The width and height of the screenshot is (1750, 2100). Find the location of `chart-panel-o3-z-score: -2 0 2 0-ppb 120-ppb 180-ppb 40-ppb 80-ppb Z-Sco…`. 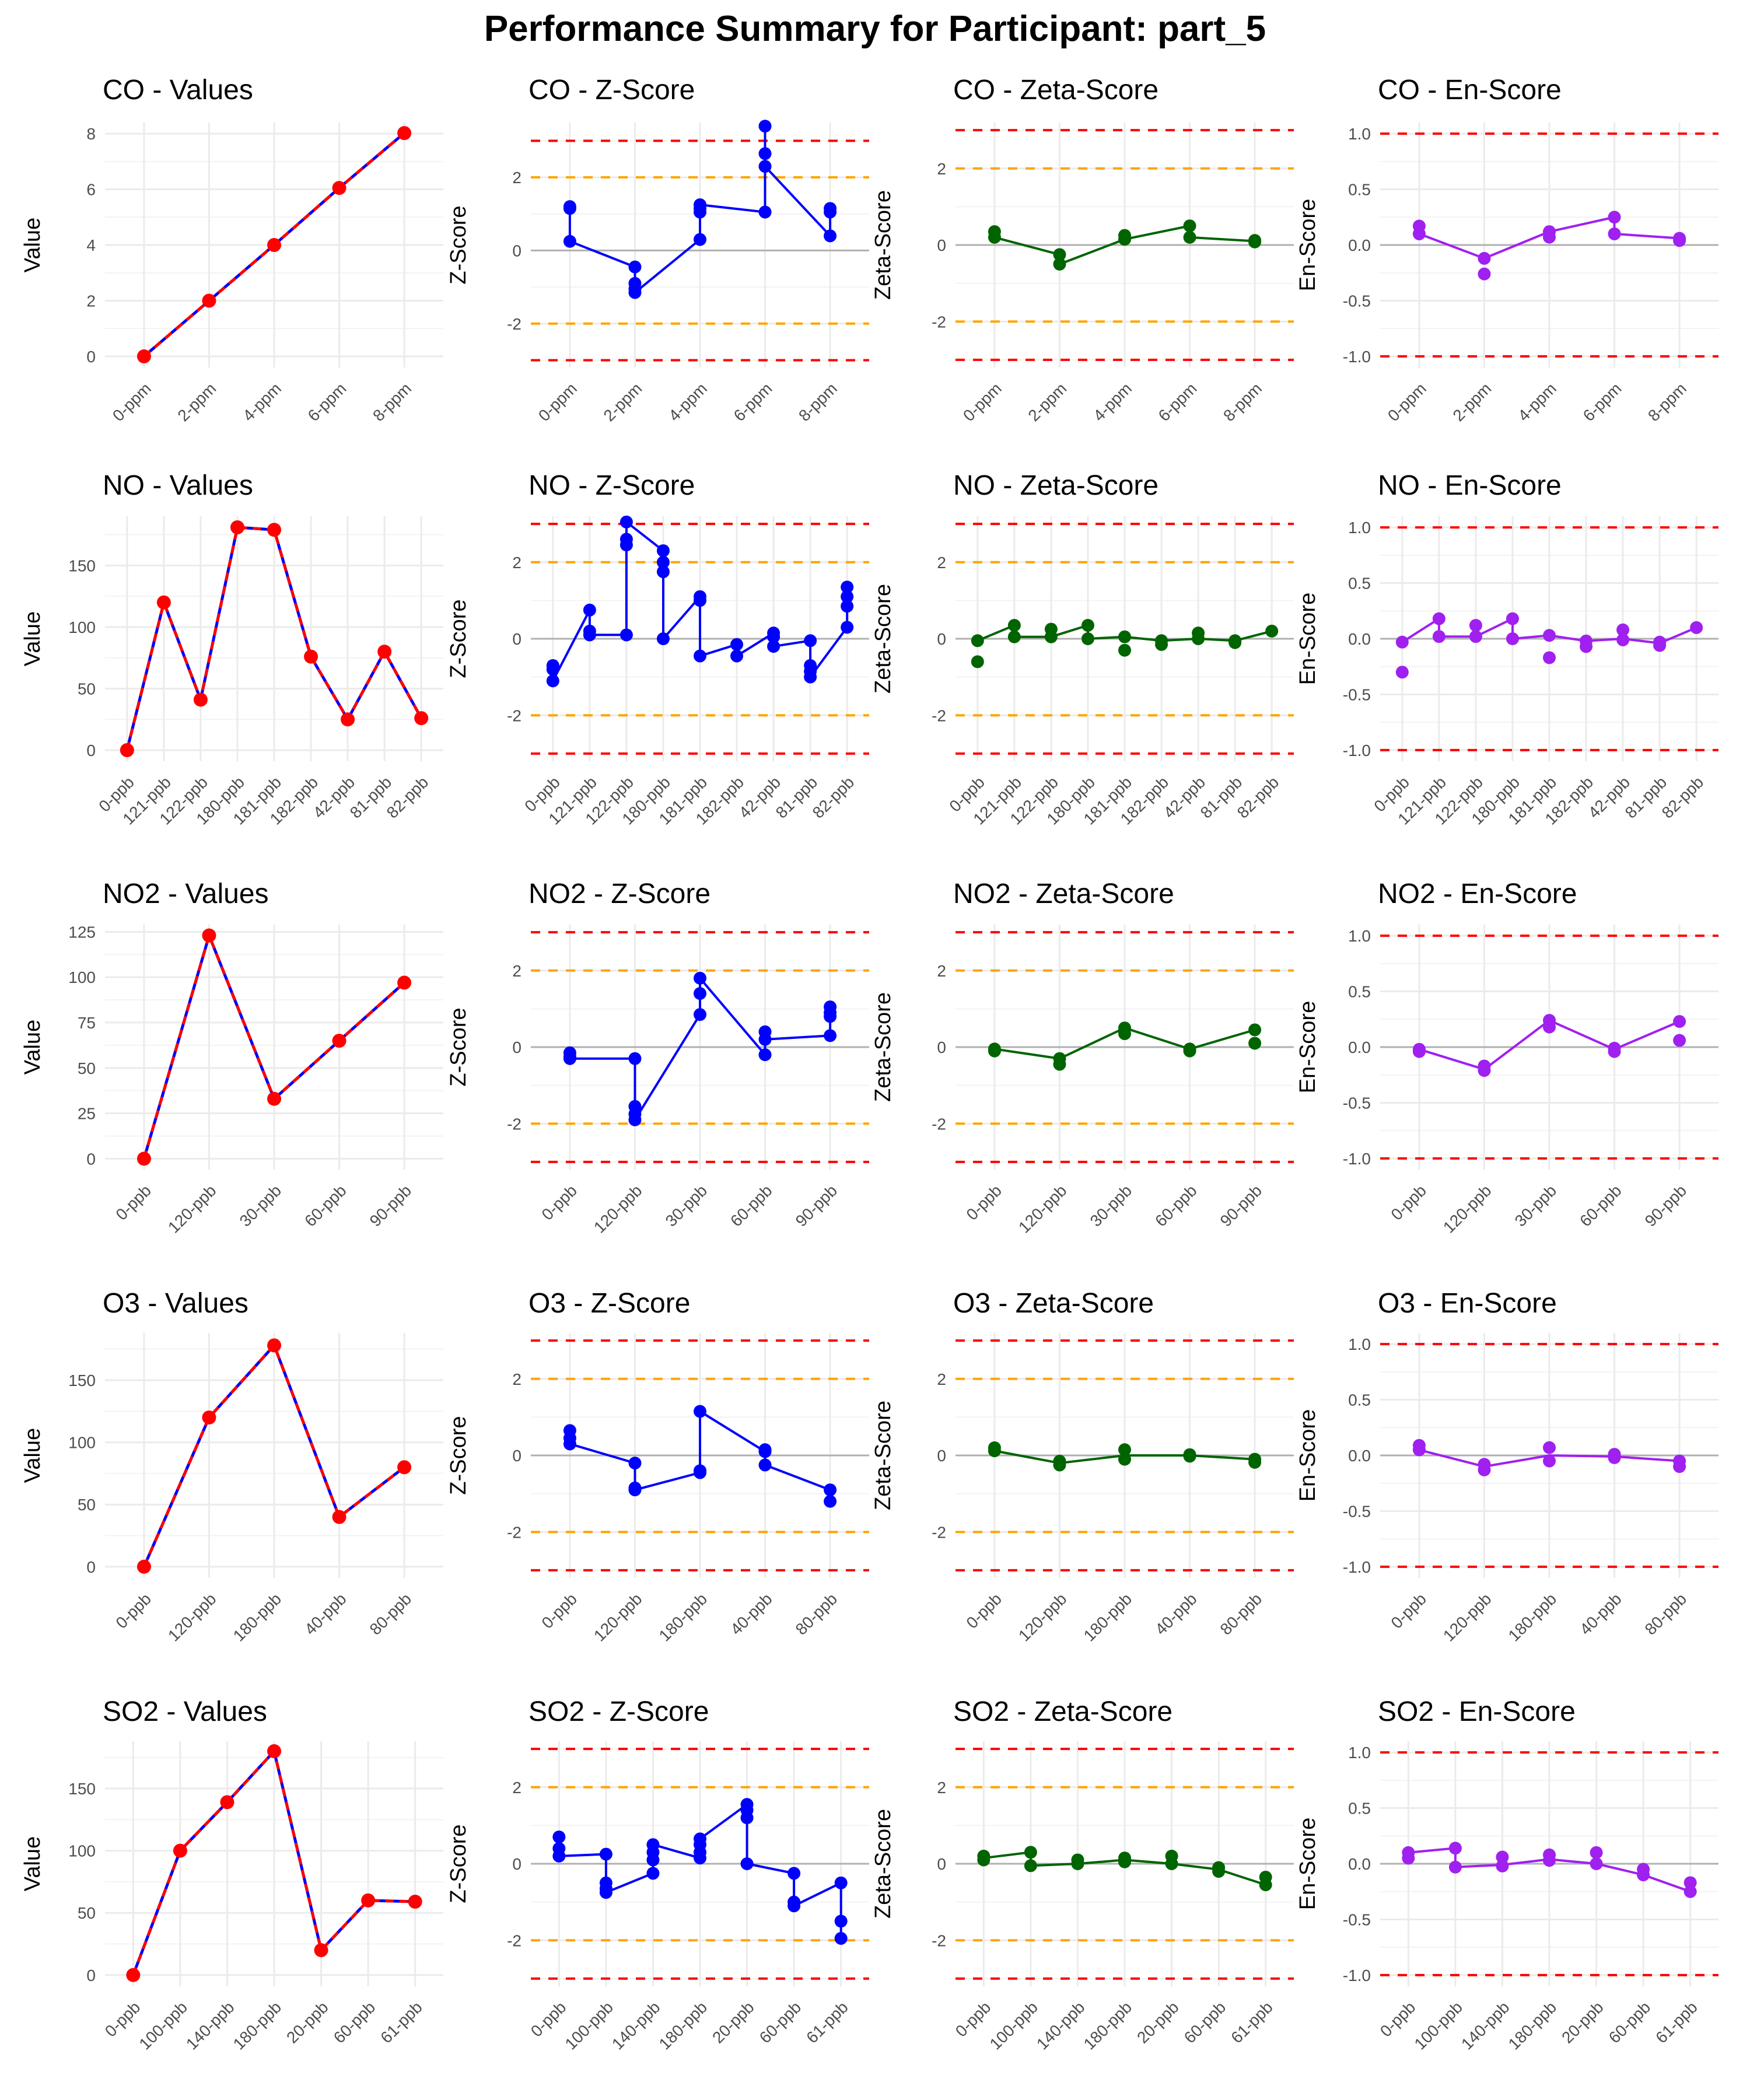

chart-panel-o3-z-score: -2 0 2 0-ppb 120-ppb 180-ppb 40-ppb 80-ppb Z-Sco… is located at coordinates (657, 1466).